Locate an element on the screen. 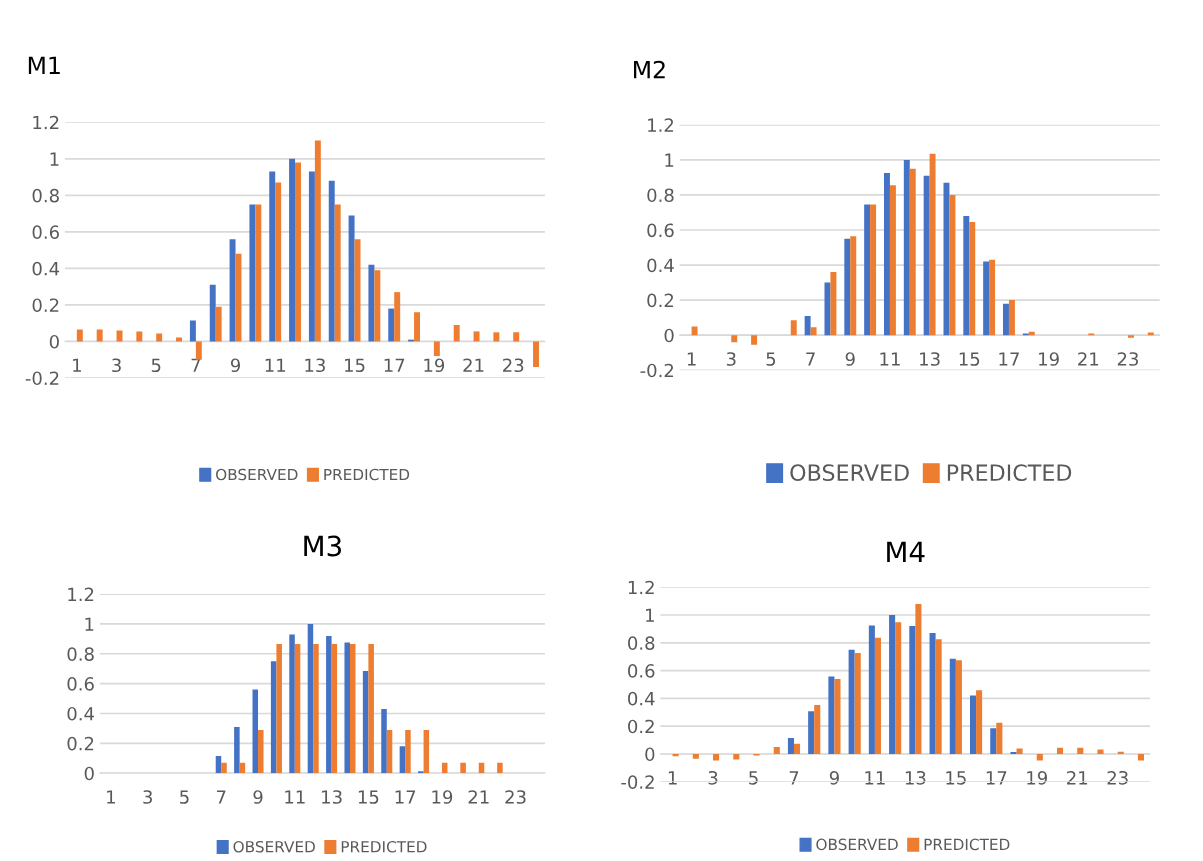  x-tick-label: 3 is located at coordinates (713, 777).